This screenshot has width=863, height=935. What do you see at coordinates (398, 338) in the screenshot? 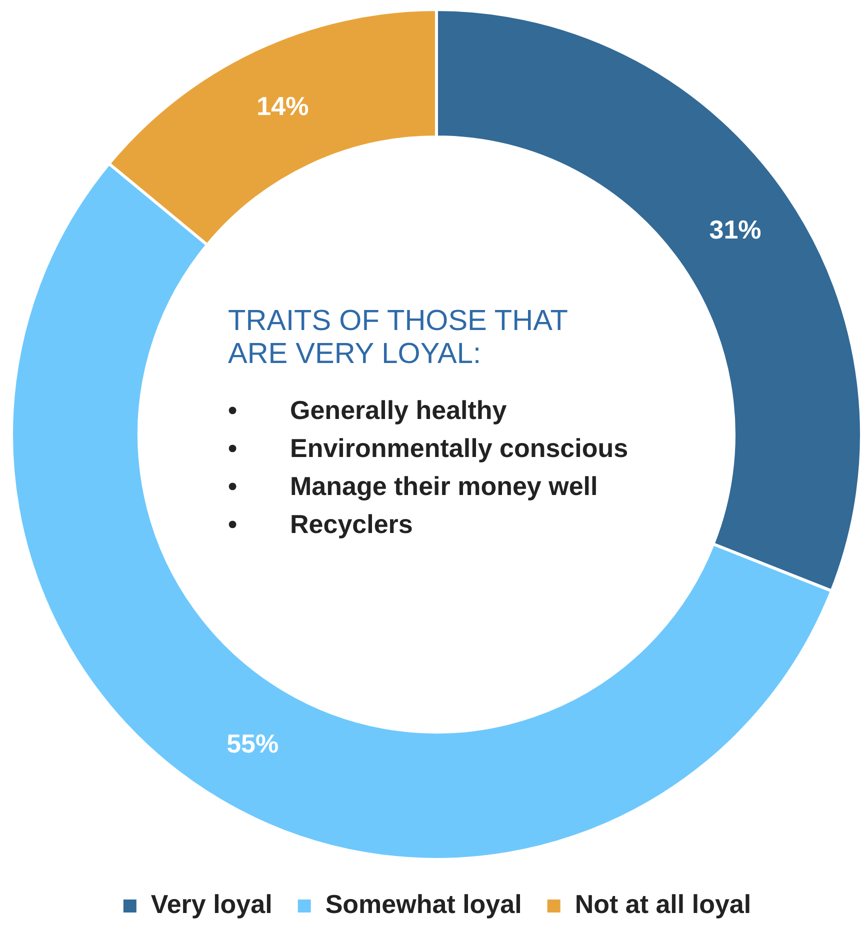
I see `text: TRAITS OF THOSE THAT ARE VERY LOYAL:` at bounding box center [398, 338].